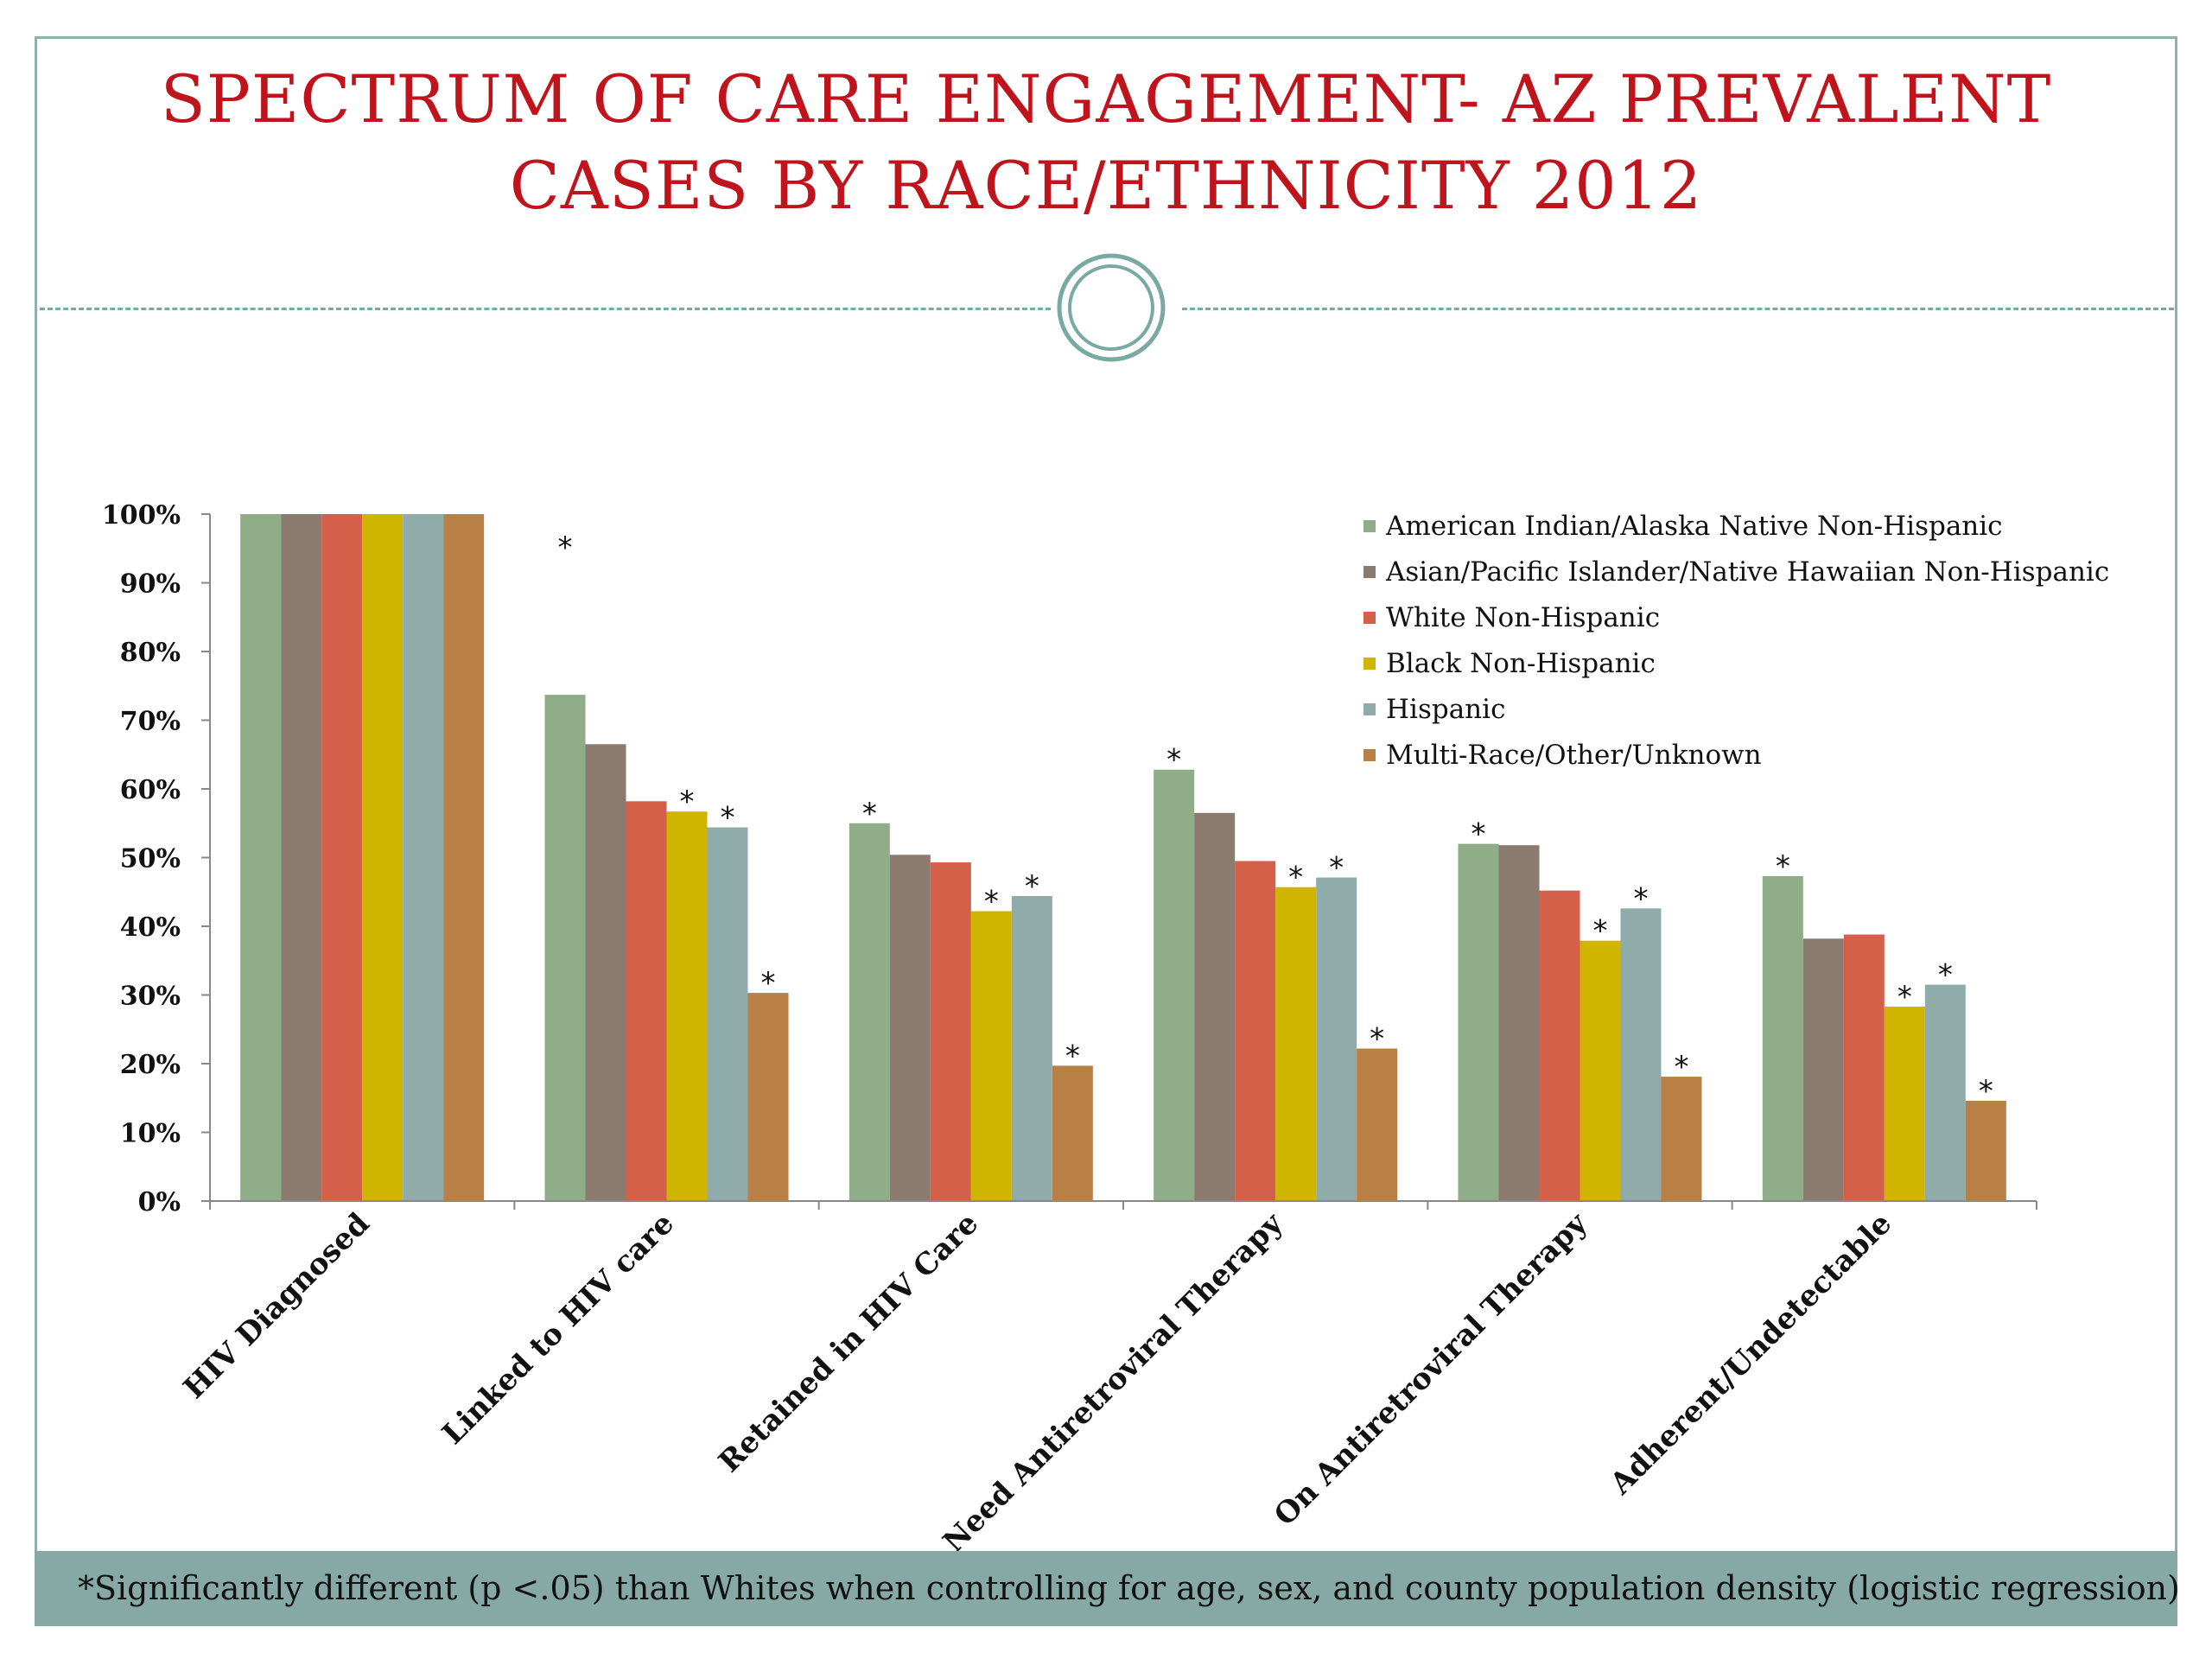 Image resolution: width=2212 pixels, height=1659 pixels. What do you see at coordinates (848, 1342) in the screenshot?
I see `x-tick-label: Retained in HIV Care` at bounding box center [848, 1342].